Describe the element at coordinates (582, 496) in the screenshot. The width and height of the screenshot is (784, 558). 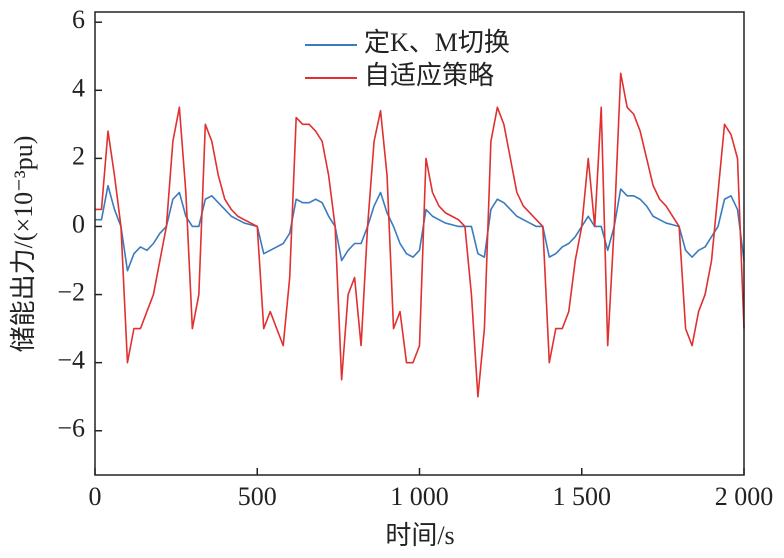
I see `x-tick-label: 1 500` at that location.